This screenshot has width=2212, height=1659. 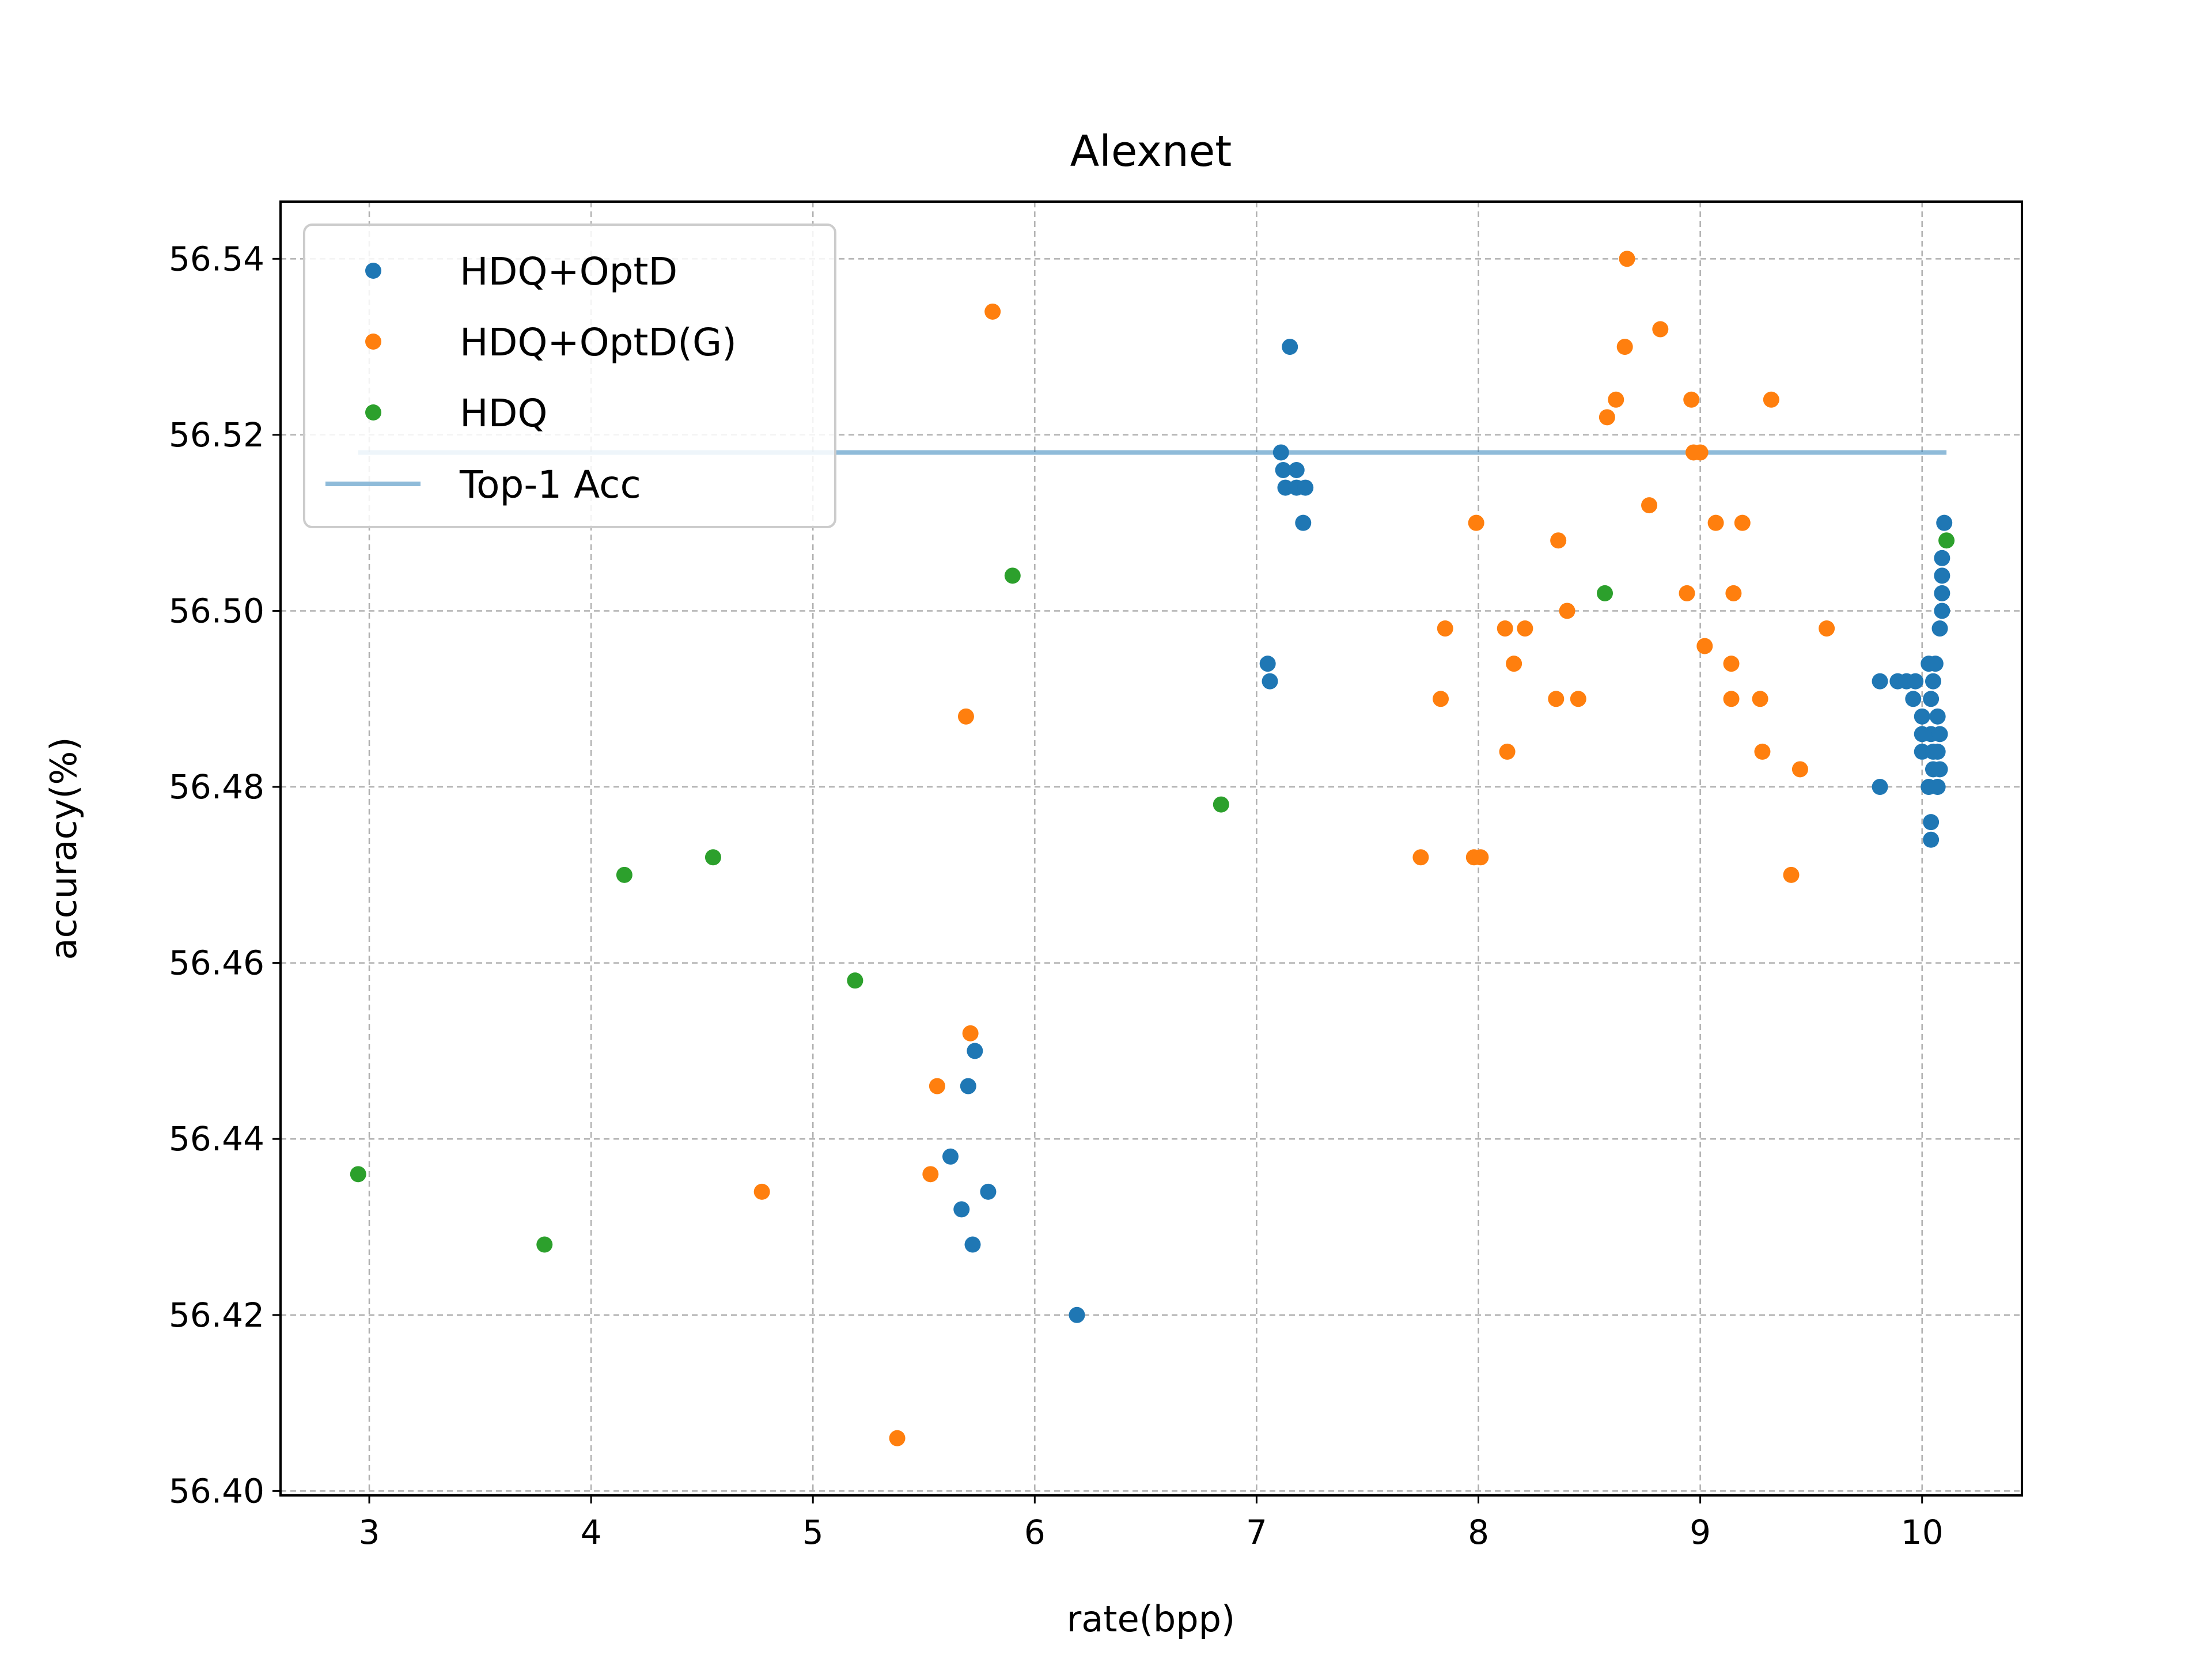 I want to click on y-tick-label: 56.50, so click(x=216, y=610).